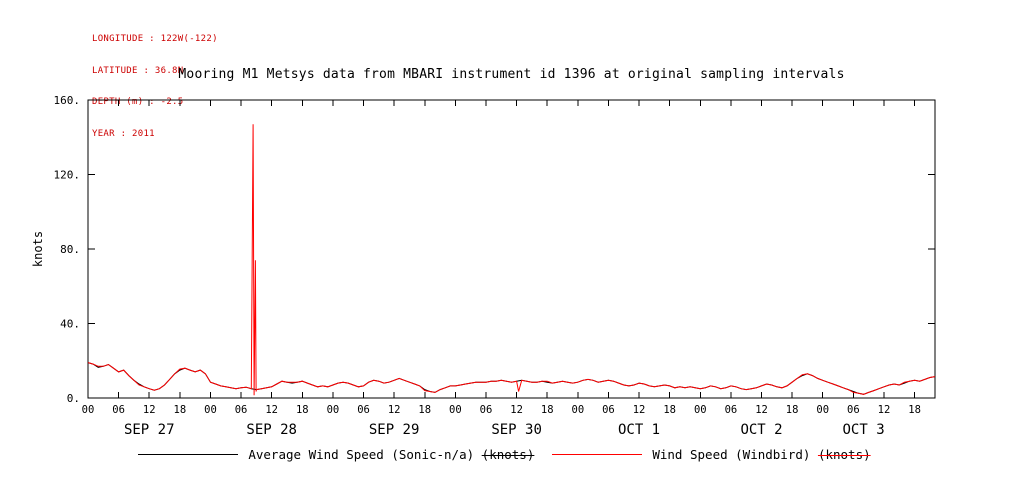 This screenshot has width=1009, height=504. What do you see at coordinates (844, 454) in the screenshot?
I see `legend-unit-windbird: (knots)` at bounding box center [844, 454].